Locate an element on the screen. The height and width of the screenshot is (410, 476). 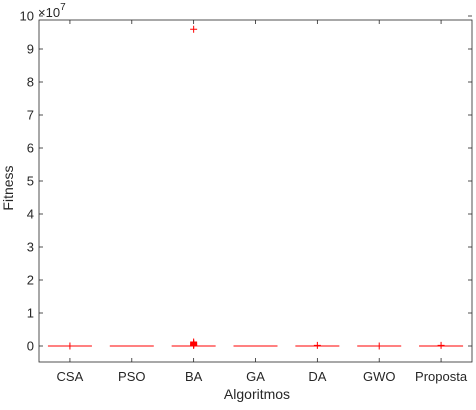
x-tick-label: Proposta is located at coordinates (441, 376).